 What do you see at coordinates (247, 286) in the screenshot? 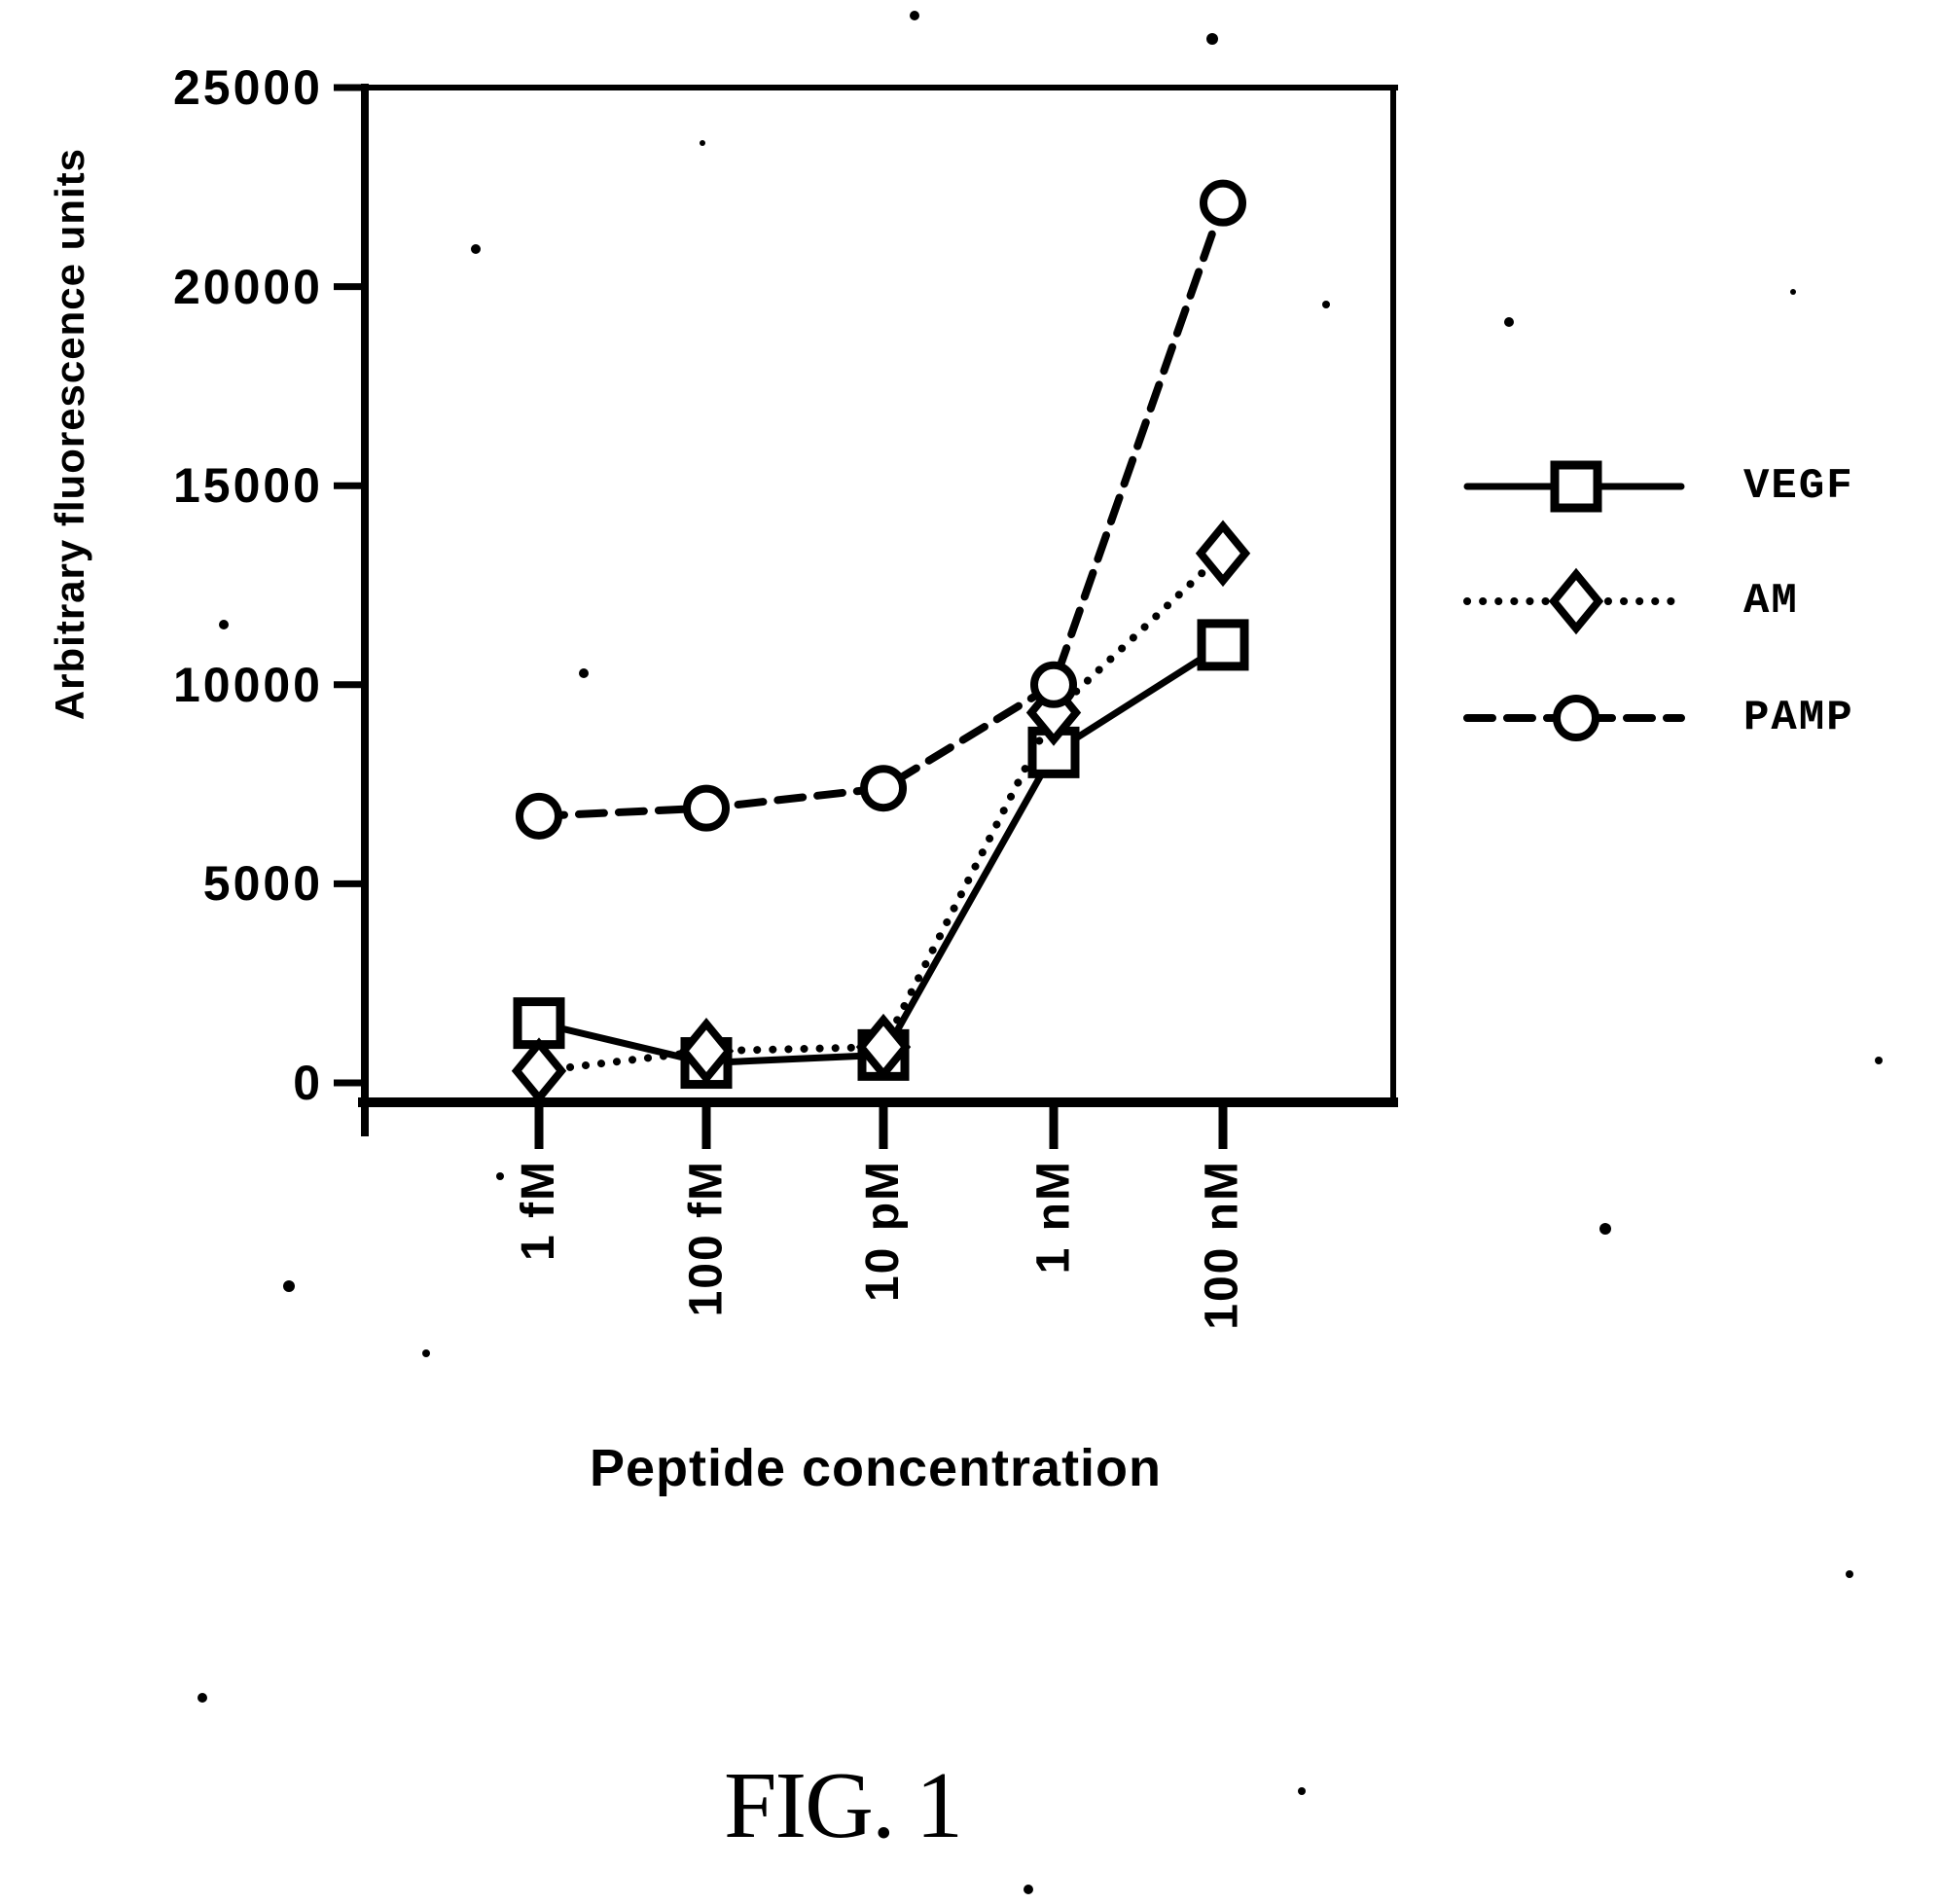
I see `y-tick-label: 20000` at bounding box center [247, 286].